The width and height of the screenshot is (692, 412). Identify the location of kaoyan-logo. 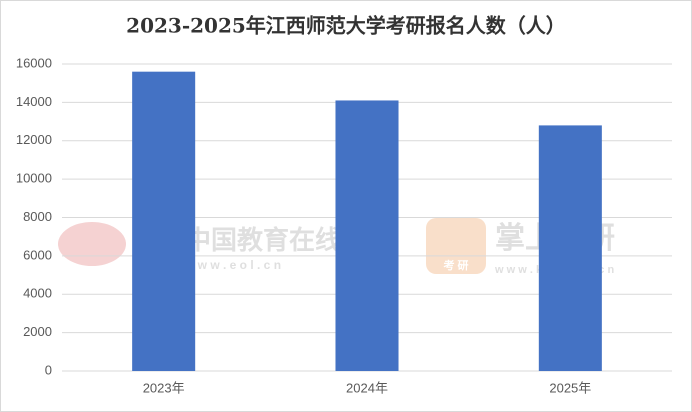
(456, 246).